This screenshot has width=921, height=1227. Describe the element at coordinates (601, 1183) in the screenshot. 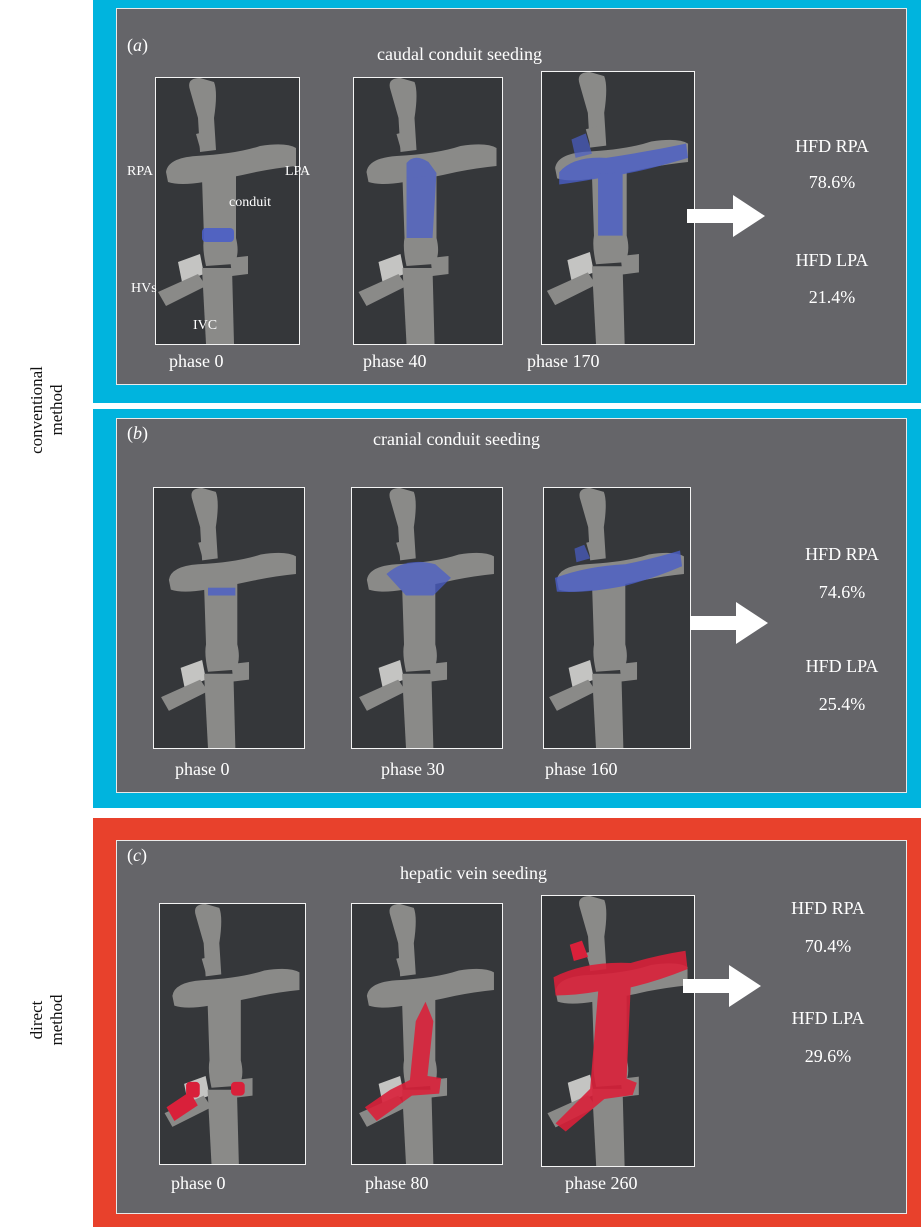

I see `phase-label: phase 260` at that location.